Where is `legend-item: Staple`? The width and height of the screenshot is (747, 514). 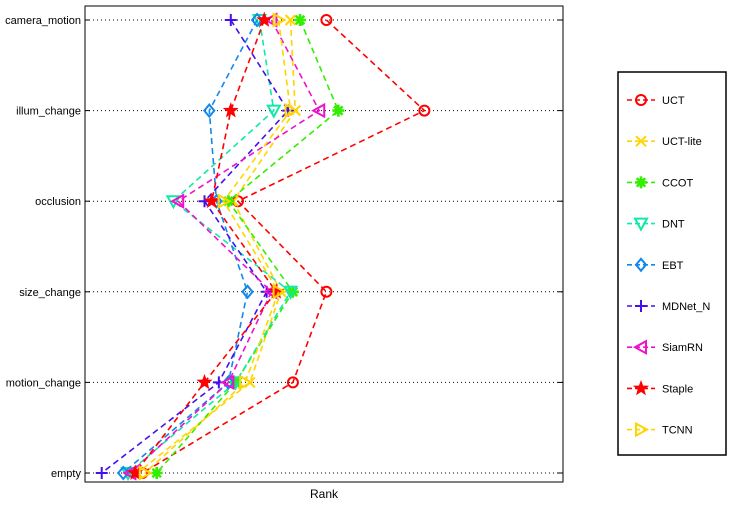 legend-item: Staple is located at coordinates (660, 387).